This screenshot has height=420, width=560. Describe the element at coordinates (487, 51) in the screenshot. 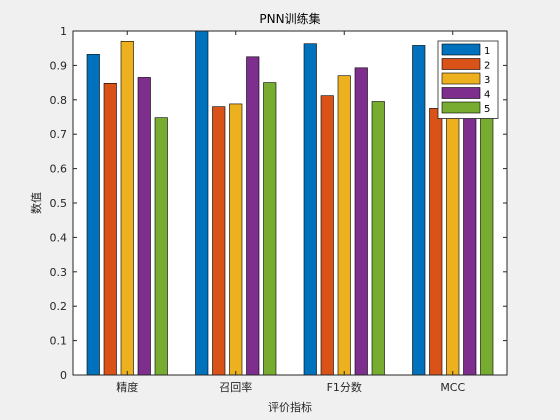

I see `legend-label-1: 1` at that location.